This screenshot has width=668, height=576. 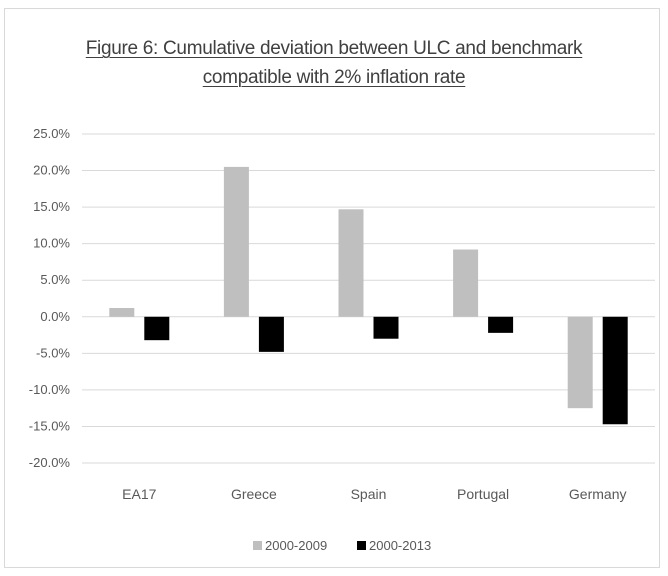 What do you see at coordinates (51, 243) in the screenshot?
I see `y-tick-label: 10.0%` at bounding box center [51, 243].